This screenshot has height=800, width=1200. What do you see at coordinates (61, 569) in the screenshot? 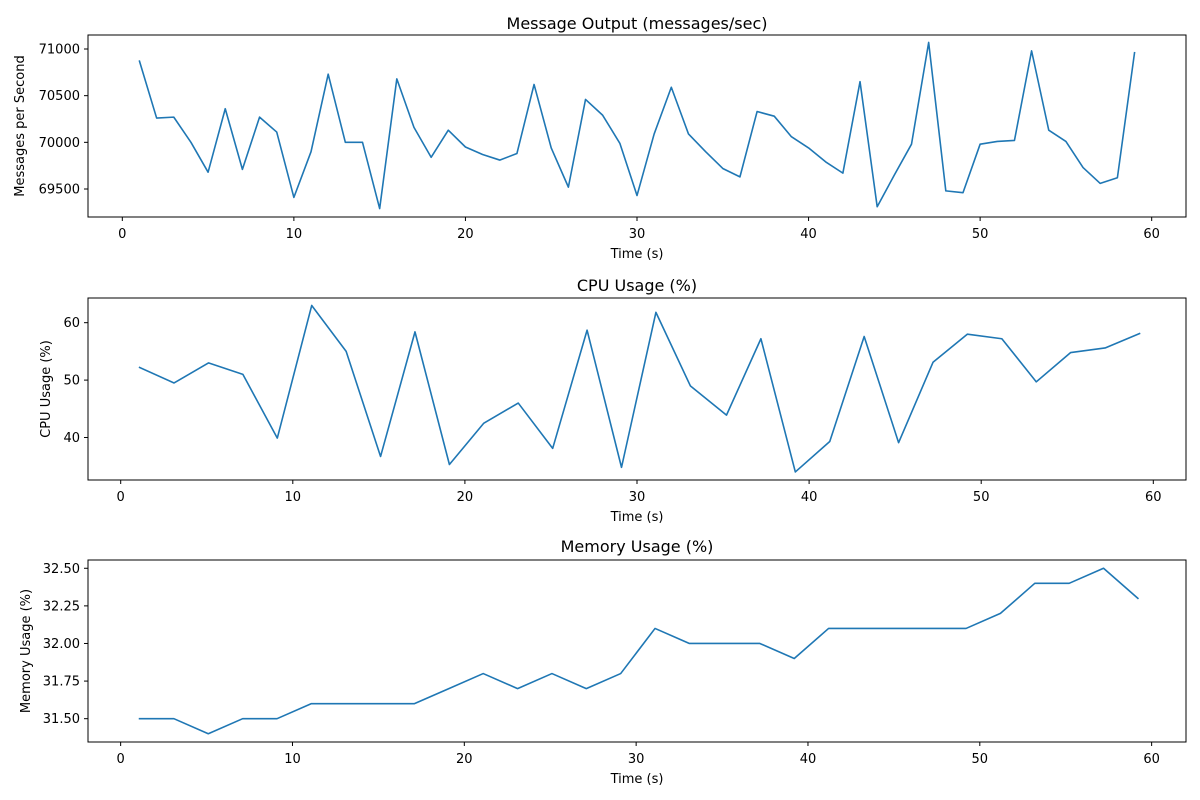
I see `y-tick-label: 32.50` at bounding box center [61, 569].